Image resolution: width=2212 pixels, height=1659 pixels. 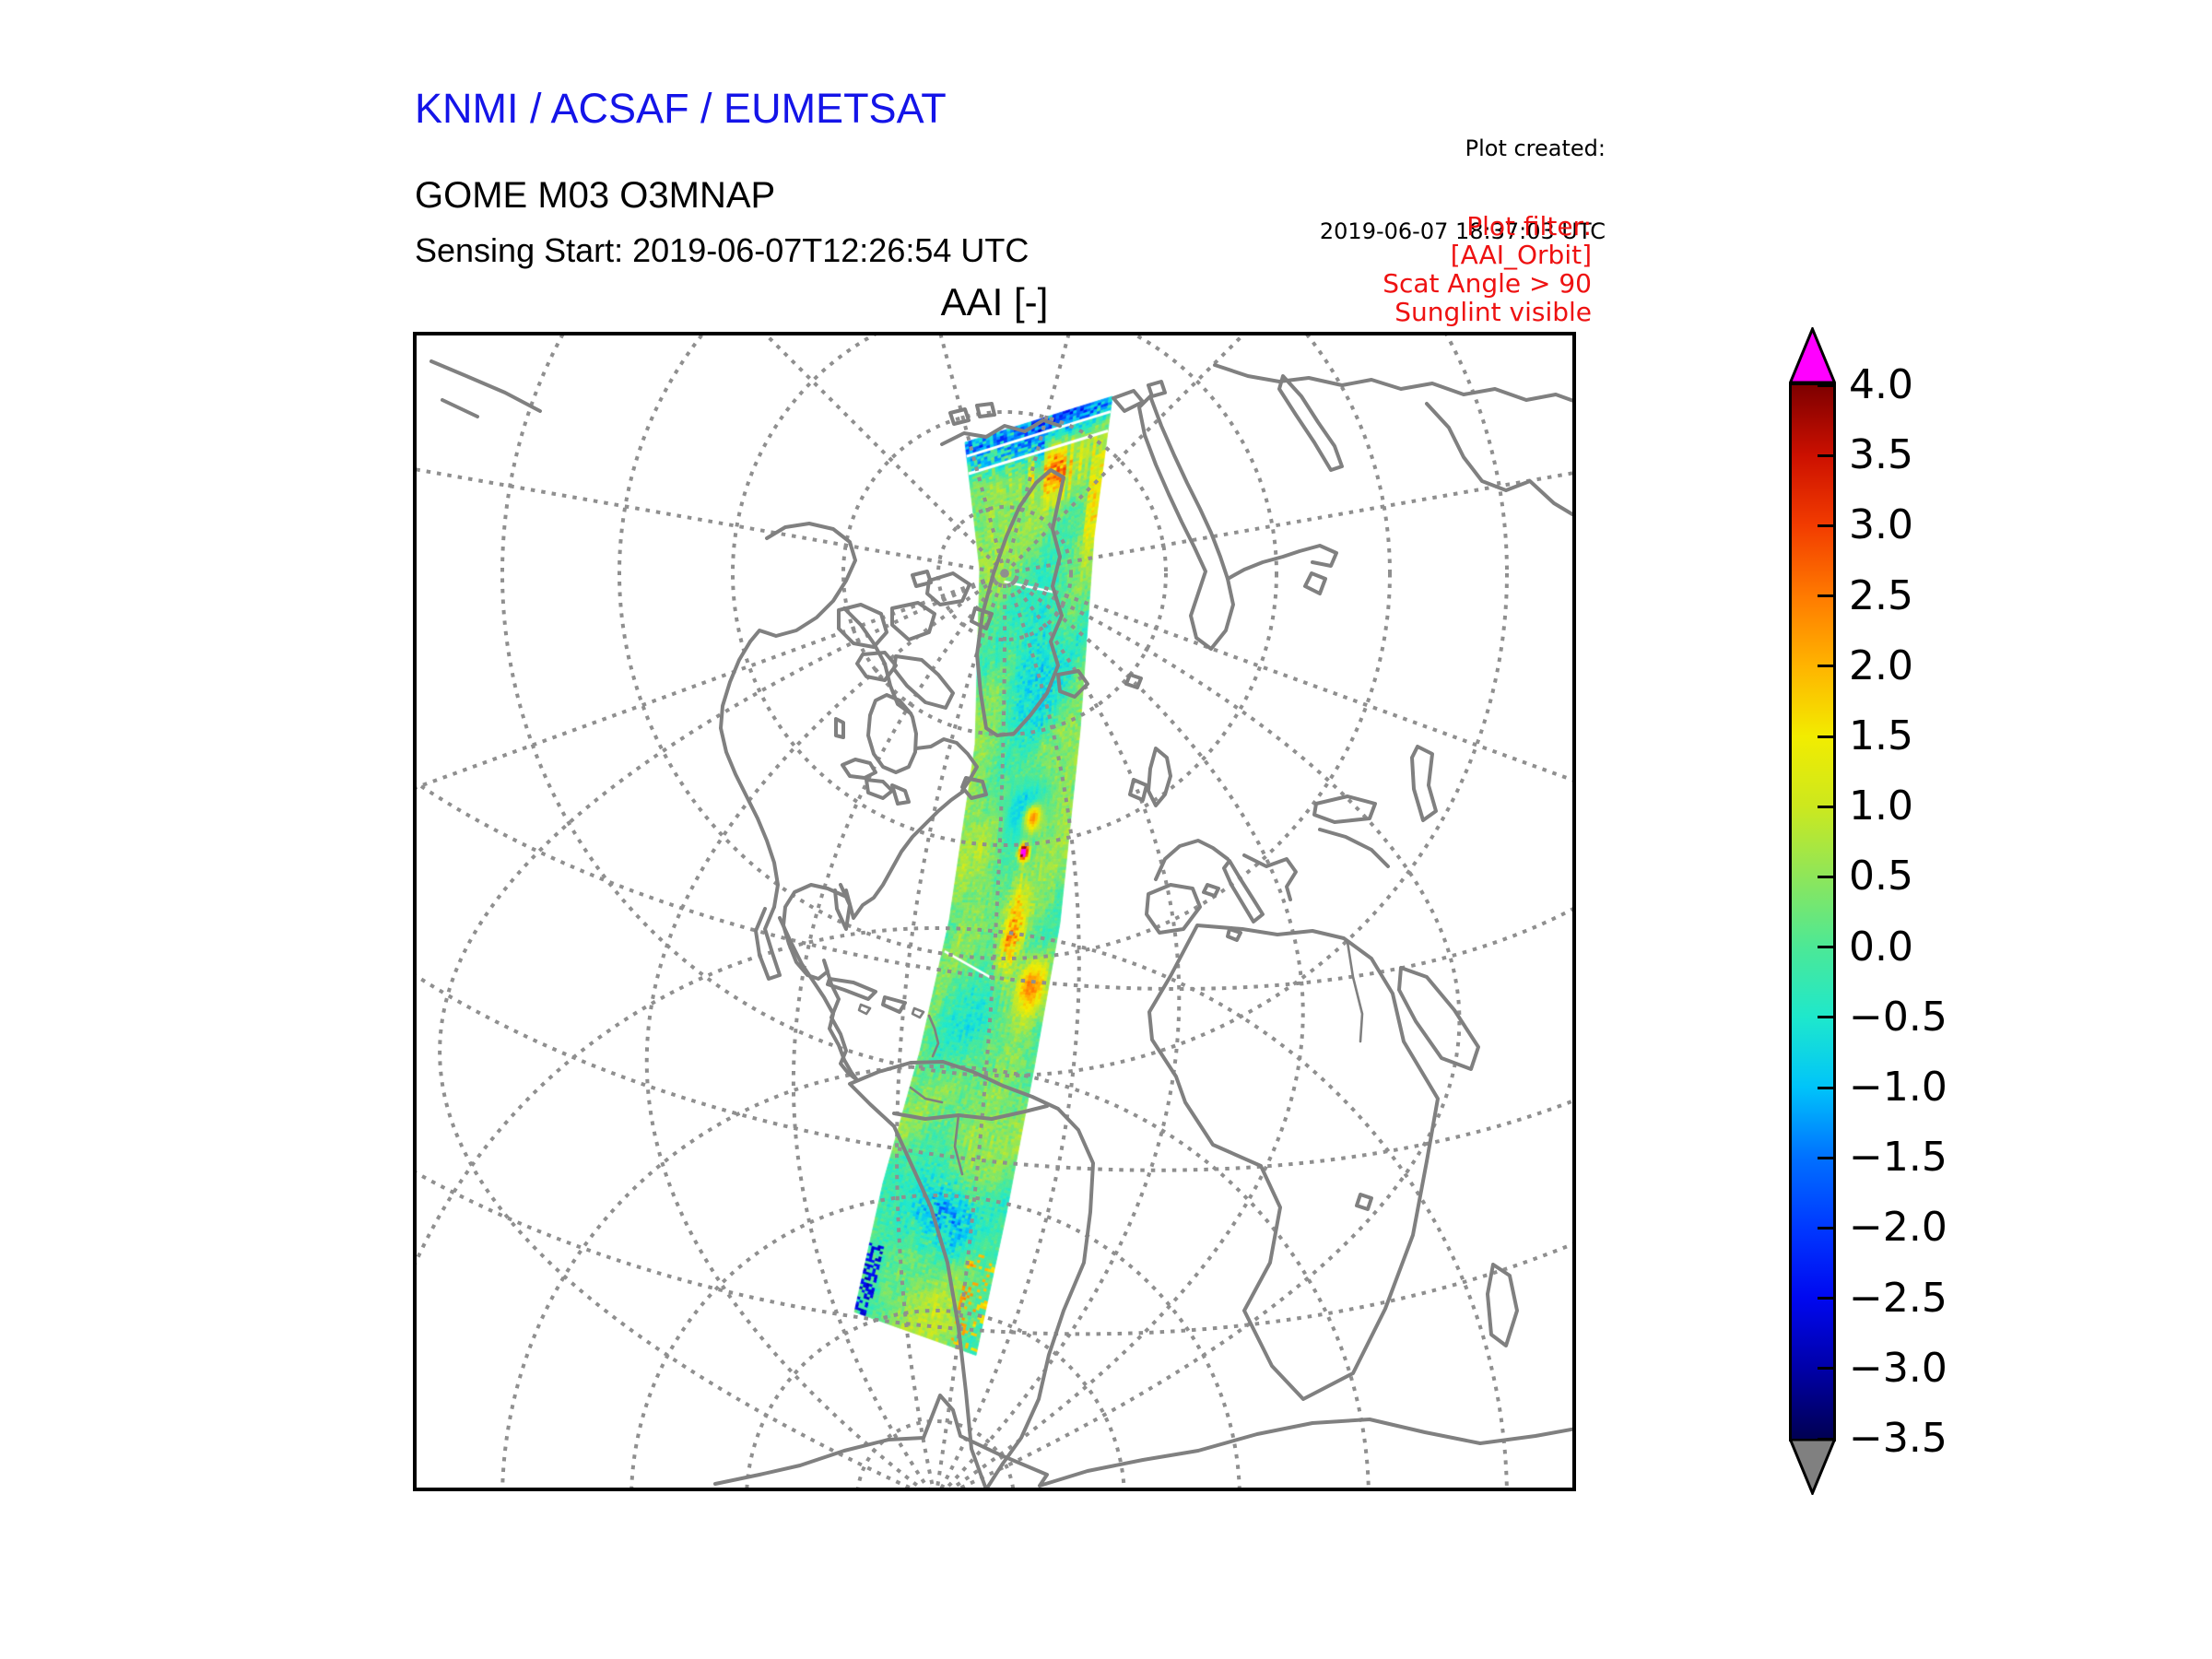 I want to click on plot-created-timestamp: 2019-06-07 18:37:03 UTC, so click(x=1462, y=231).